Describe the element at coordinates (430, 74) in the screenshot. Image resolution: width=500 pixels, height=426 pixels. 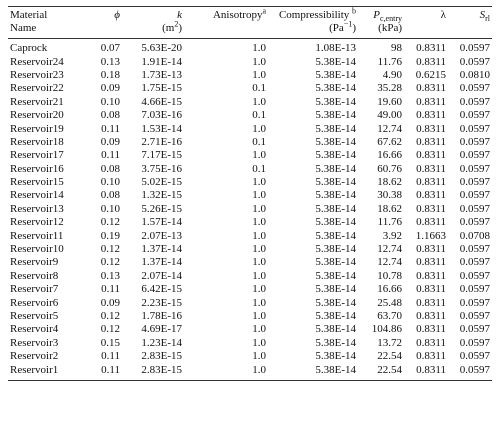
I see `cell-lambda: 0.6215` at that location.